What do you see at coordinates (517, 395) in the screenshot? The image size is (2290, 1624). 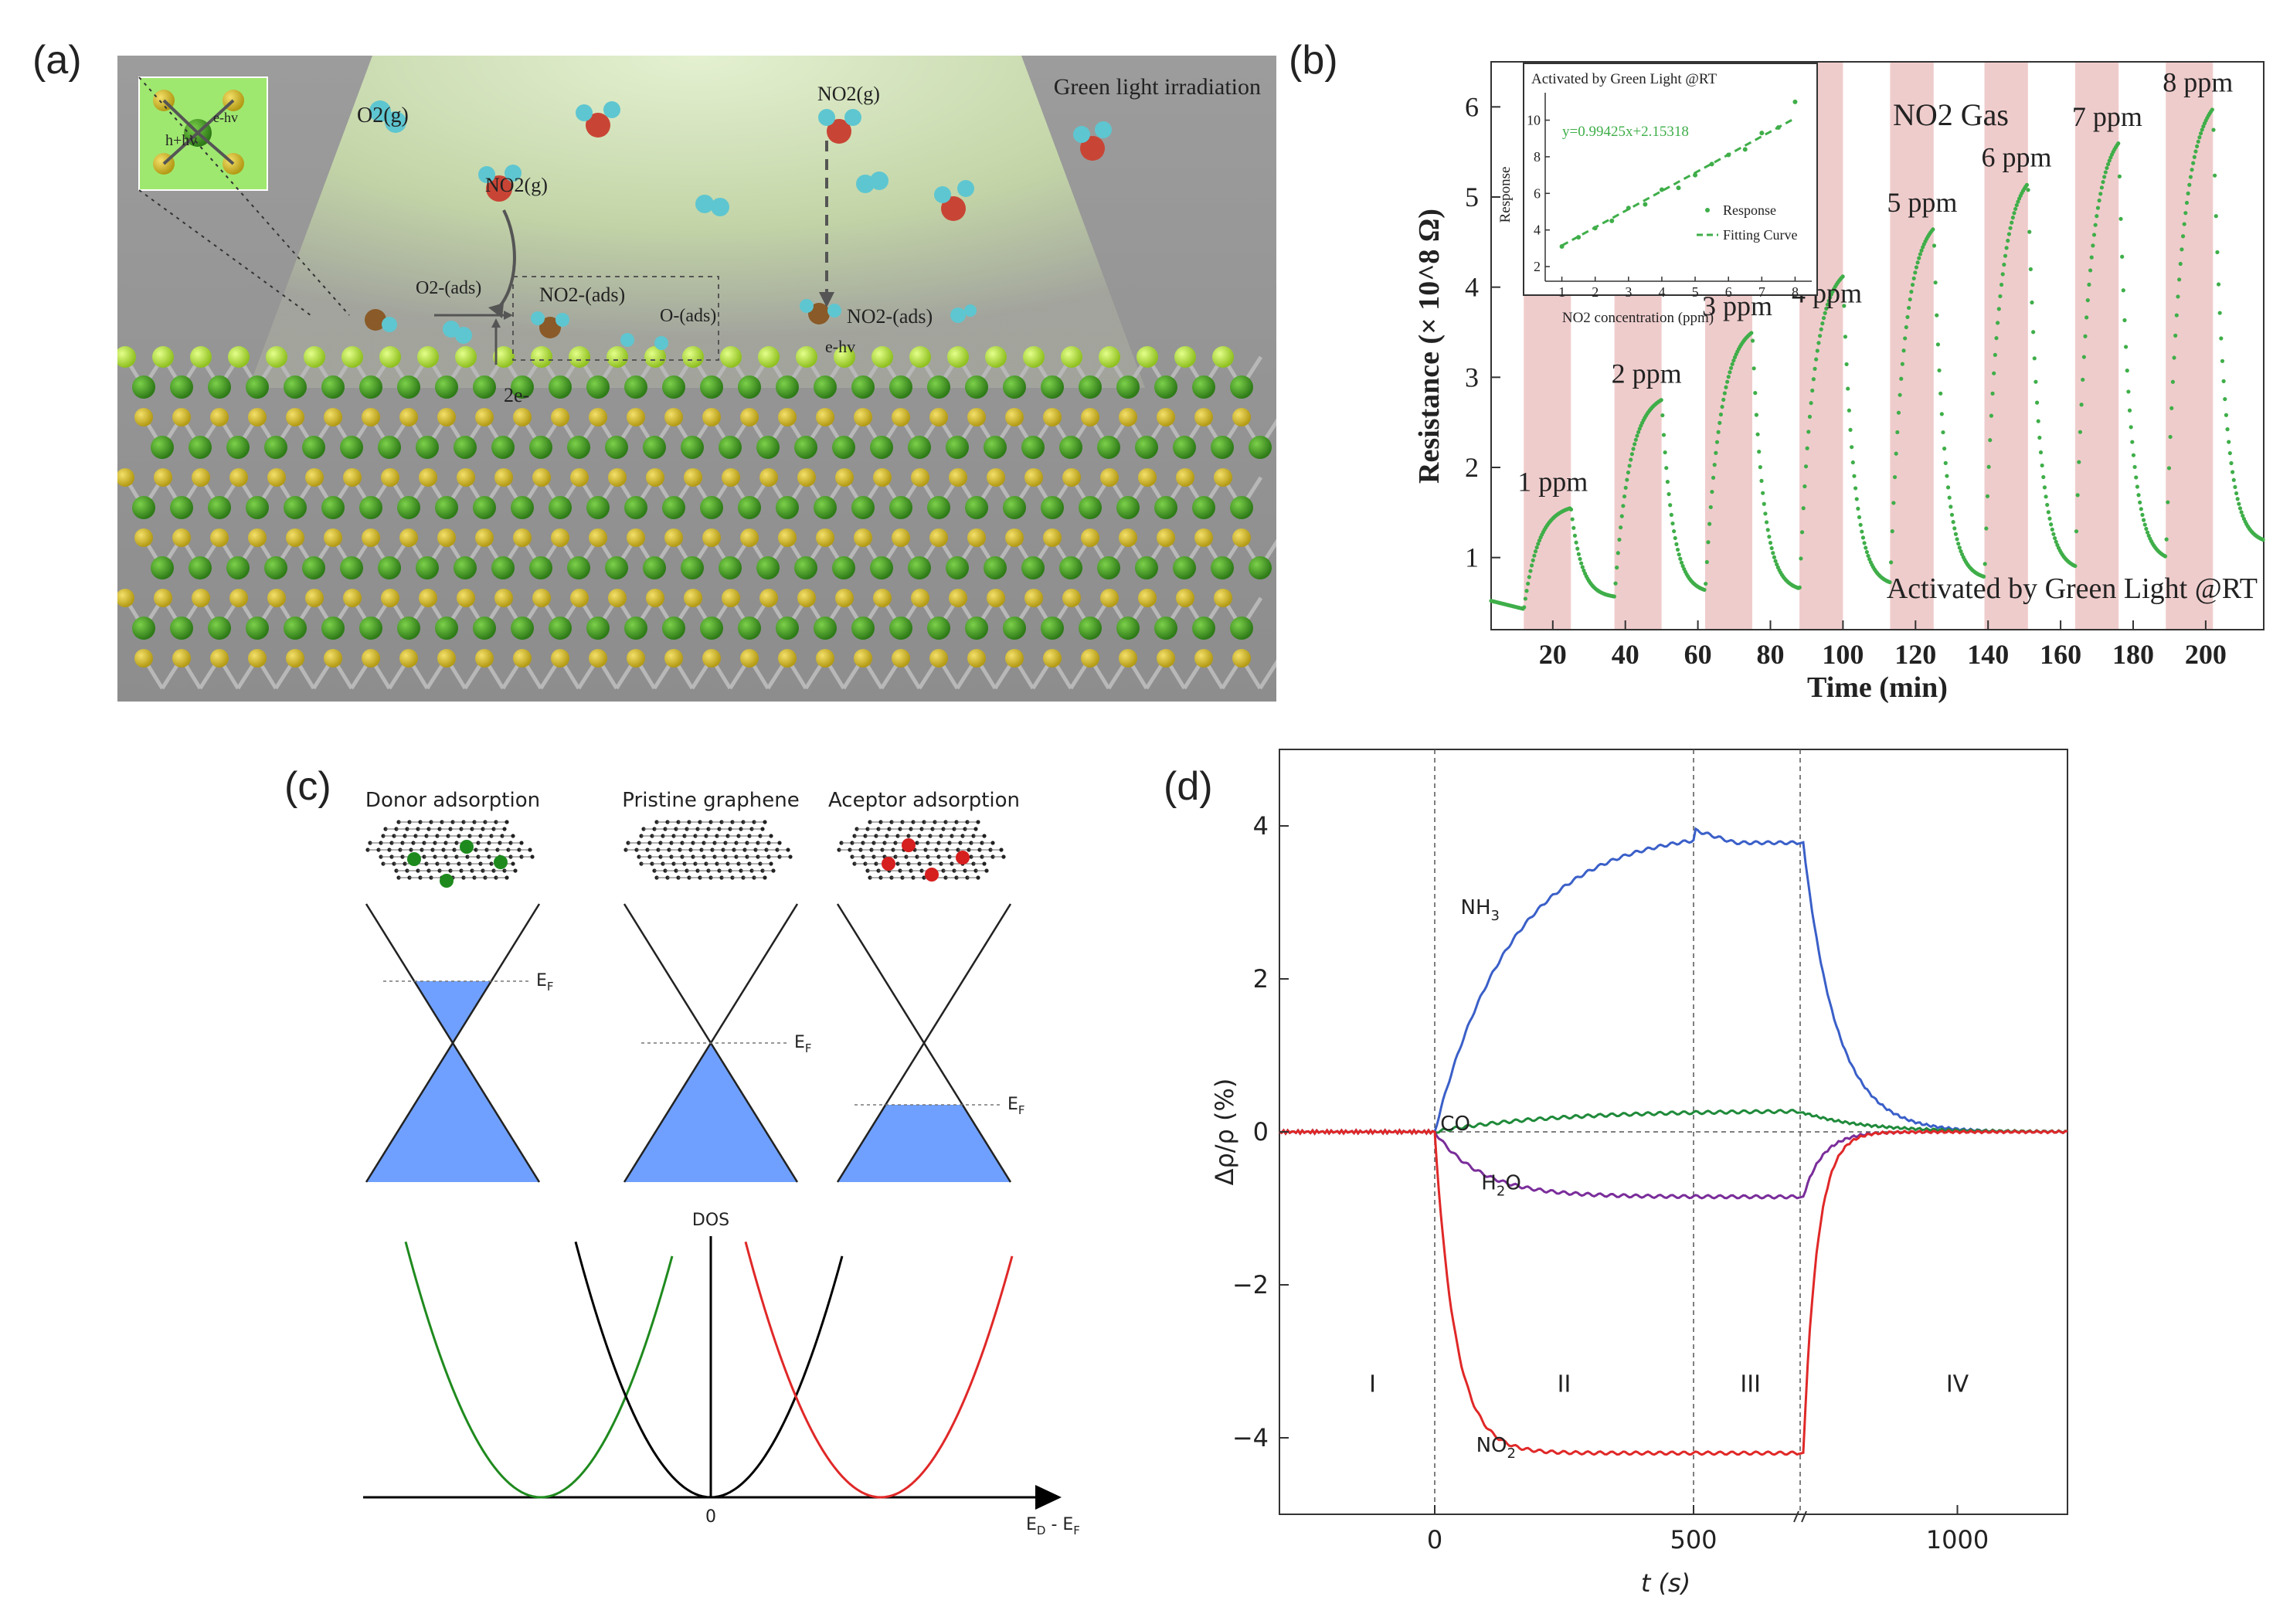 I see `two-electron-label: 2e-` at bounding box center [517, 395].